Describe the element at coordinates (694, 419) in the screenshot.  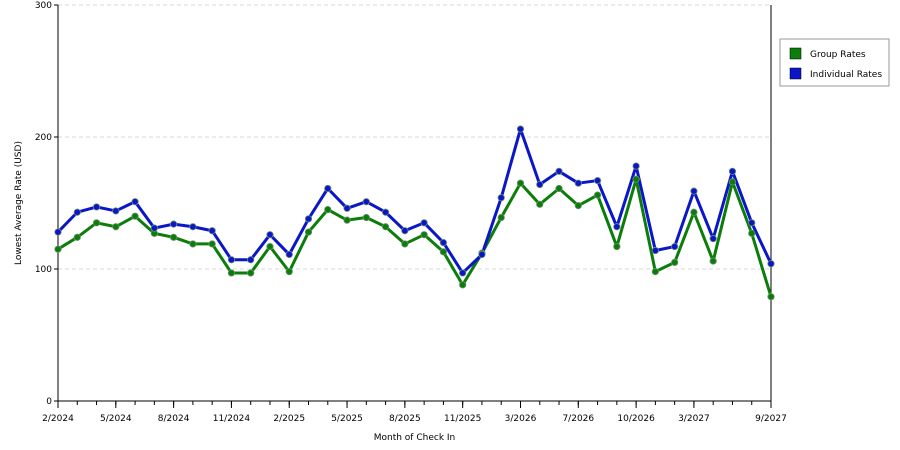
I see `x-tick-label: 3/2027` at that location.